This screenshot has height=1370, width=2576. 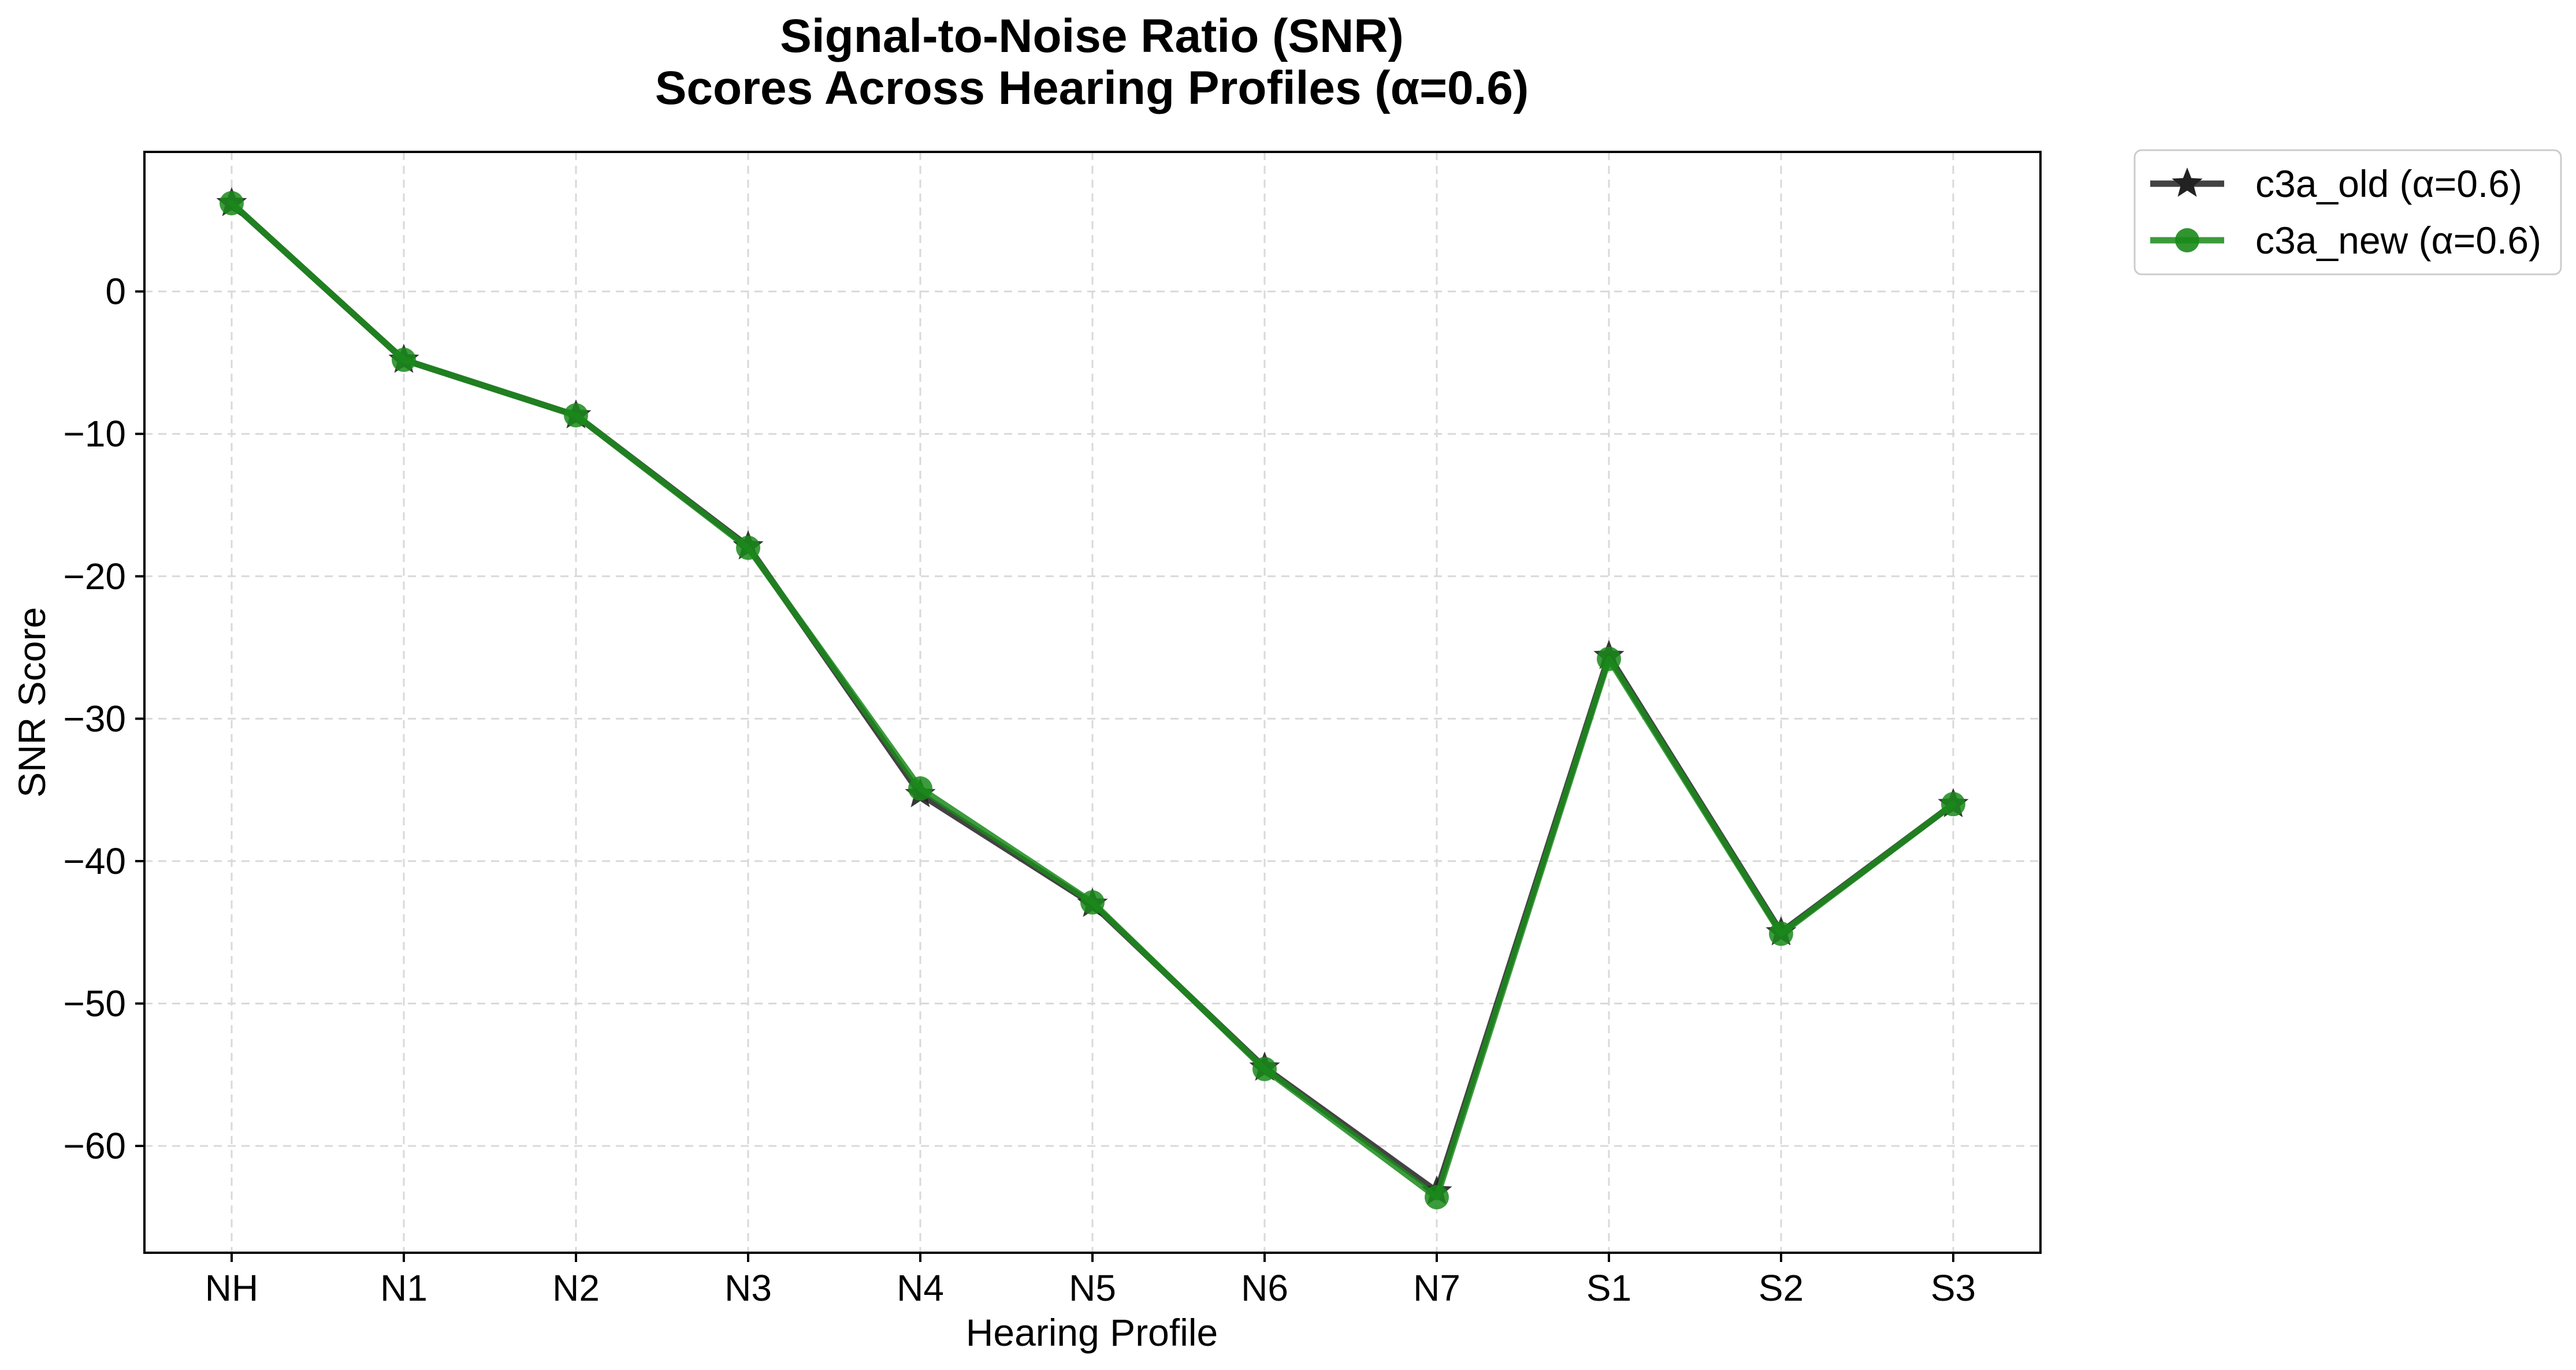 I want to click on x-axis-label: Hearing Profile, so click(x=1092, y=1332).